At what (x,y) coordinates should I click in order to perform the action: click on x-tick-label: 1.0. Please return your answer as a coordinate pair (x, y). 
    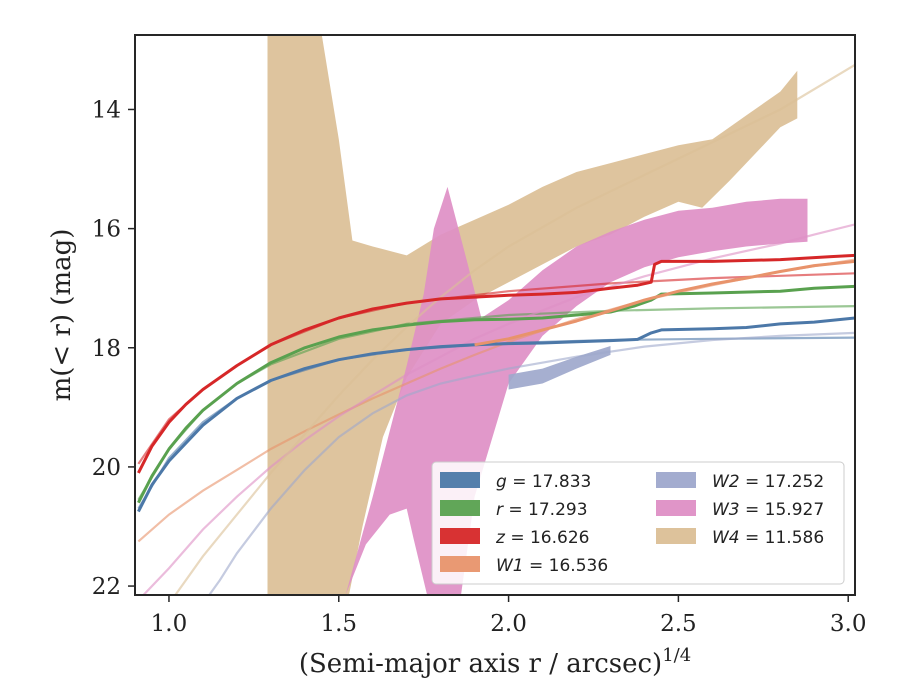
    Looking at the image, I should click on (169, 624).